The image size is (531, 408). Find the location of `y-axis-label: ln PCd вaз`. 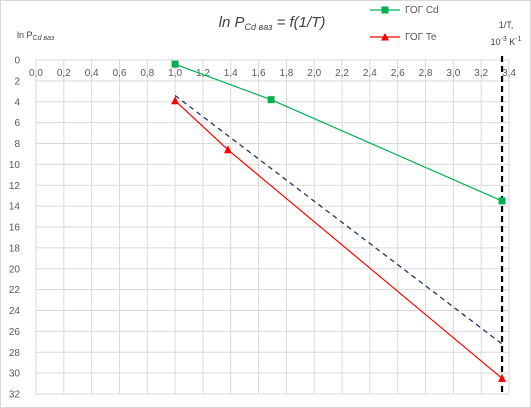

y-axis-label: ln PCd вaз is located at coordinates (36, 36).